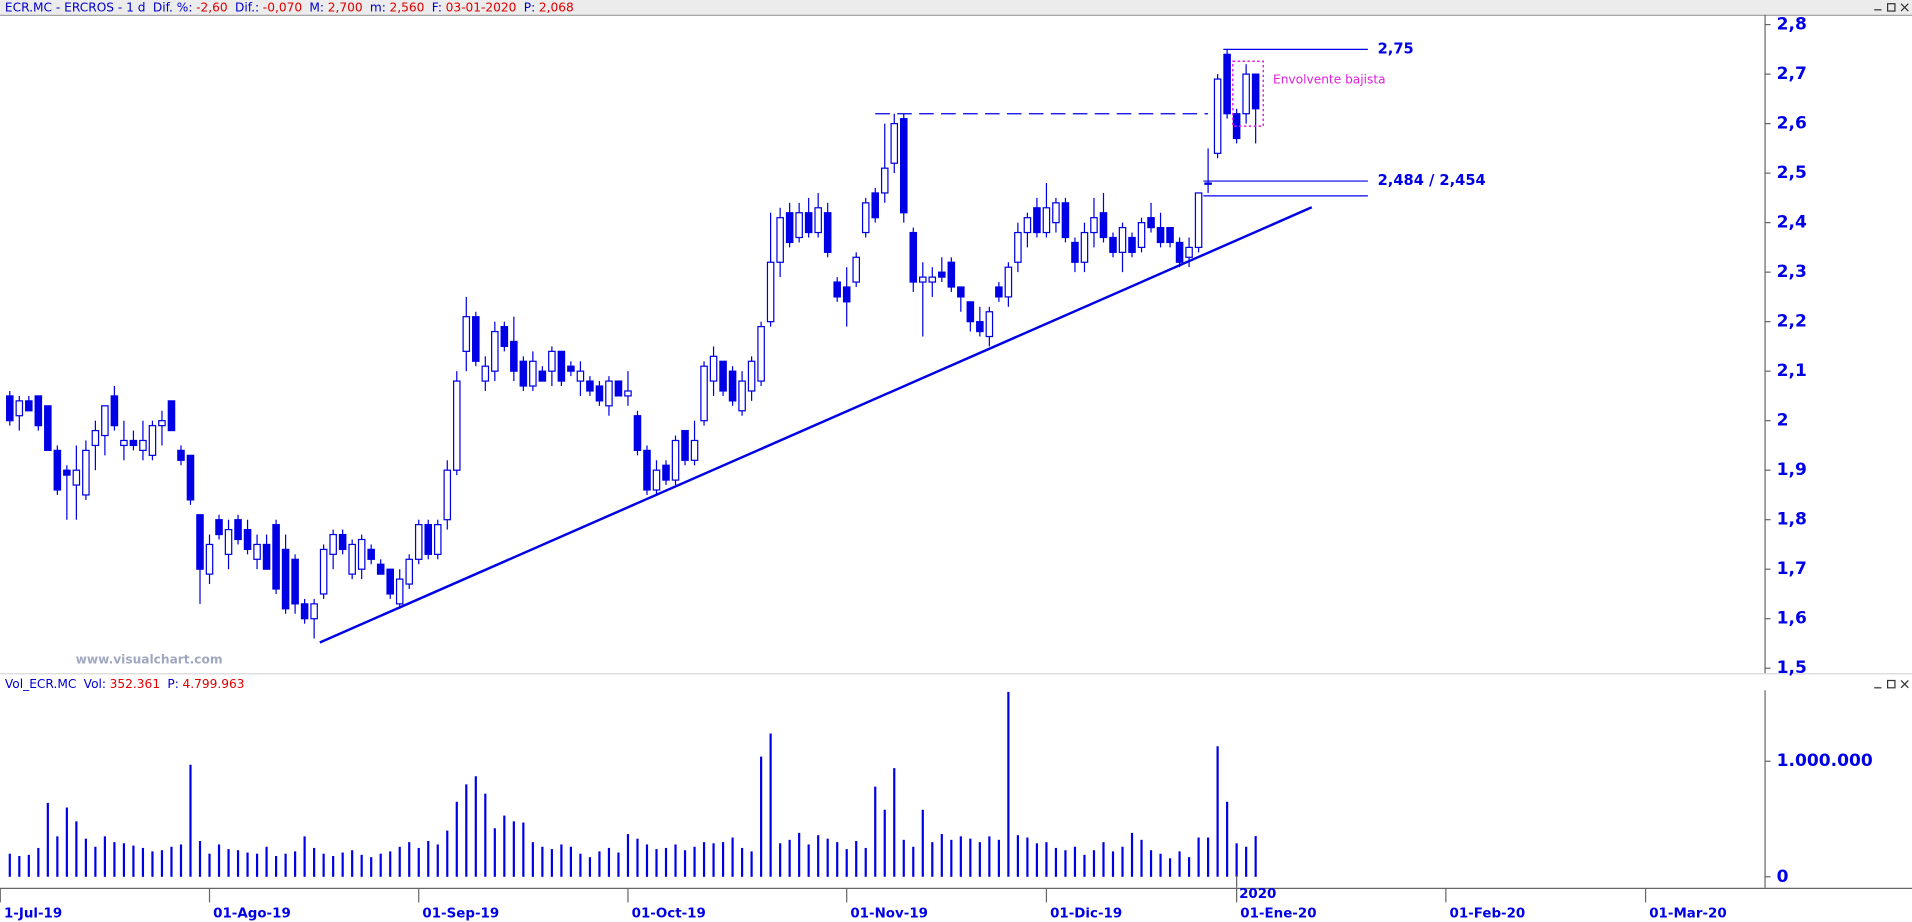 The image size is (1912, 922). Describe the element at coordinates (1488, 913) in the screenshot. I see `x-tick-label: 01-Feb-20` at that location.